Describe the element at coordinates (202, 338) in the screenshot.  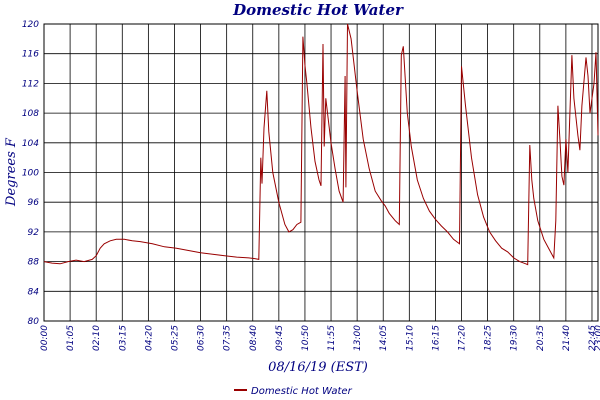
I see `x-tick-label: 06:30` at that location.